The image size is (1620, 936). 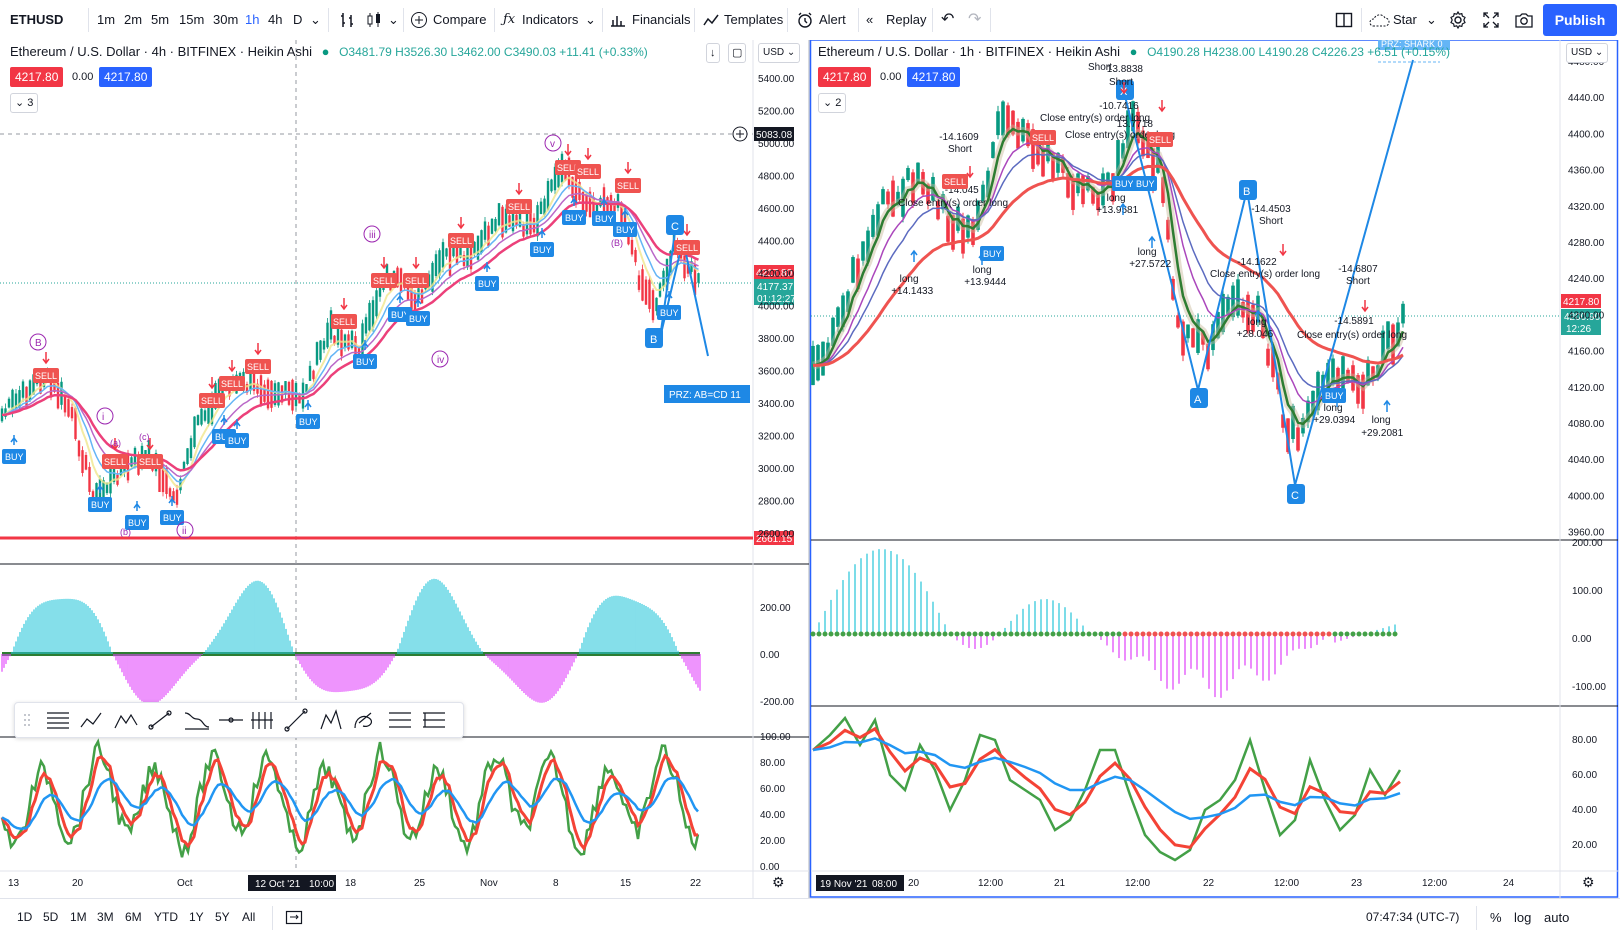 What do you see at coordinates (1344, 20) in the screenshot?
I see `layout-icon` at bounding box center [1344, 20].